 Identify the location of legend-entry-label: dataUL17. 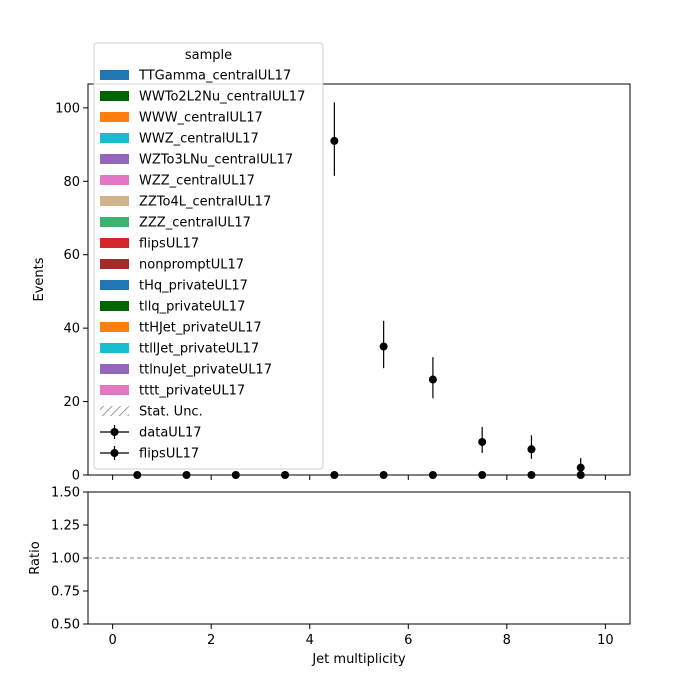
(170, 433).